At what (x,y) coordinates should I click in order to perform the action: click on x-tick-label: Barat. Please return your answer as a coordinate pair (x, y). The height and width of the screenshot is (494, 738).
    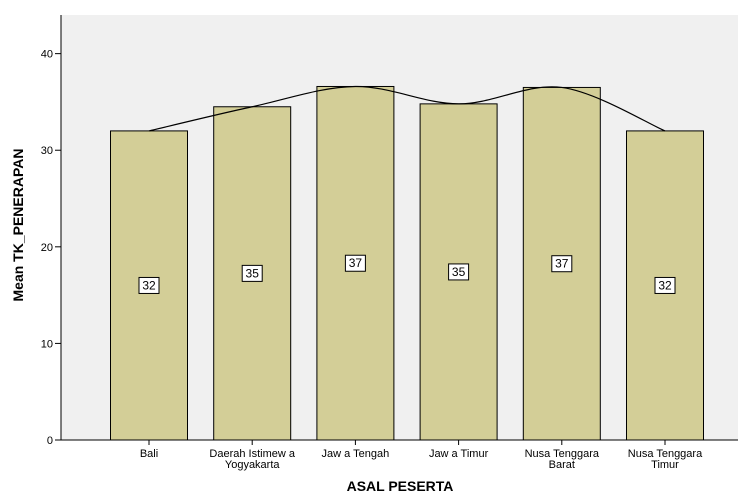
    Looking at the image, I should click on (562, 465).